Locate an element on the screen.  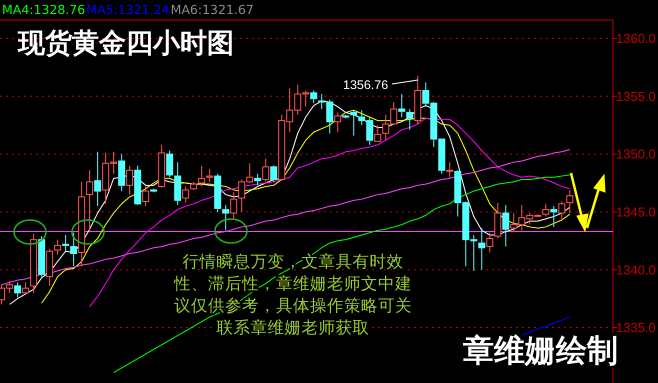
y-tick-label: 1360.0 is located at coordinates (636, 38).